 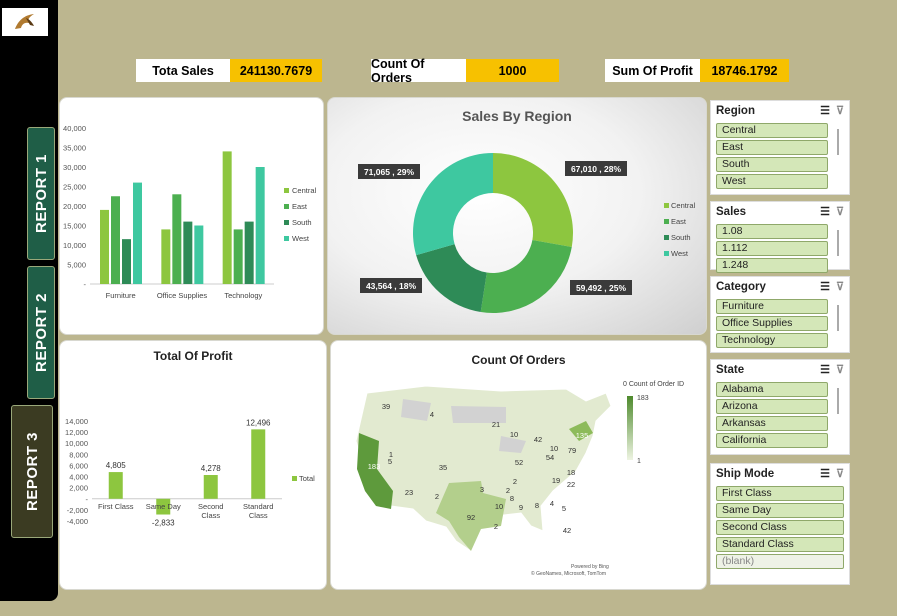 I want to click on legend-label: West, so click(x=680, y=253).